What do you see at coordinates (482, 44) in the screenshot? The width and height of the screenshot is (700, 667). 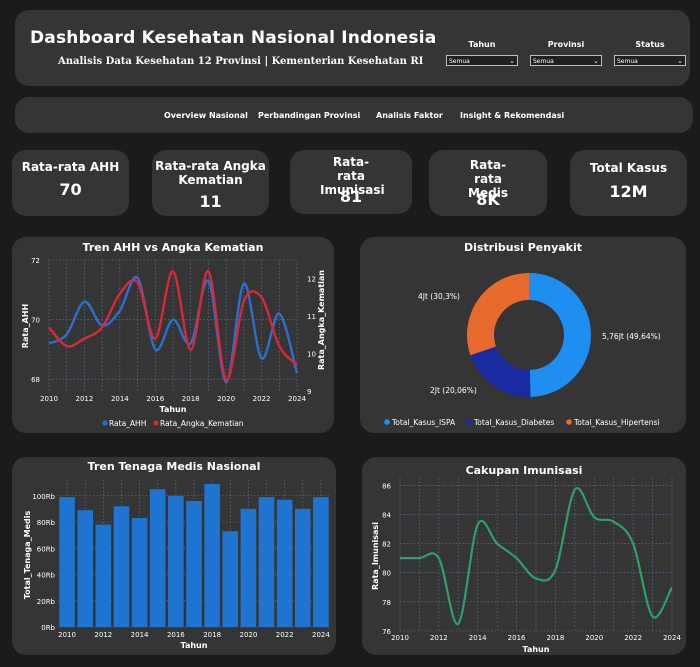 I see `filter-label-tahun: Tahun` at bounding box center [482, 44].